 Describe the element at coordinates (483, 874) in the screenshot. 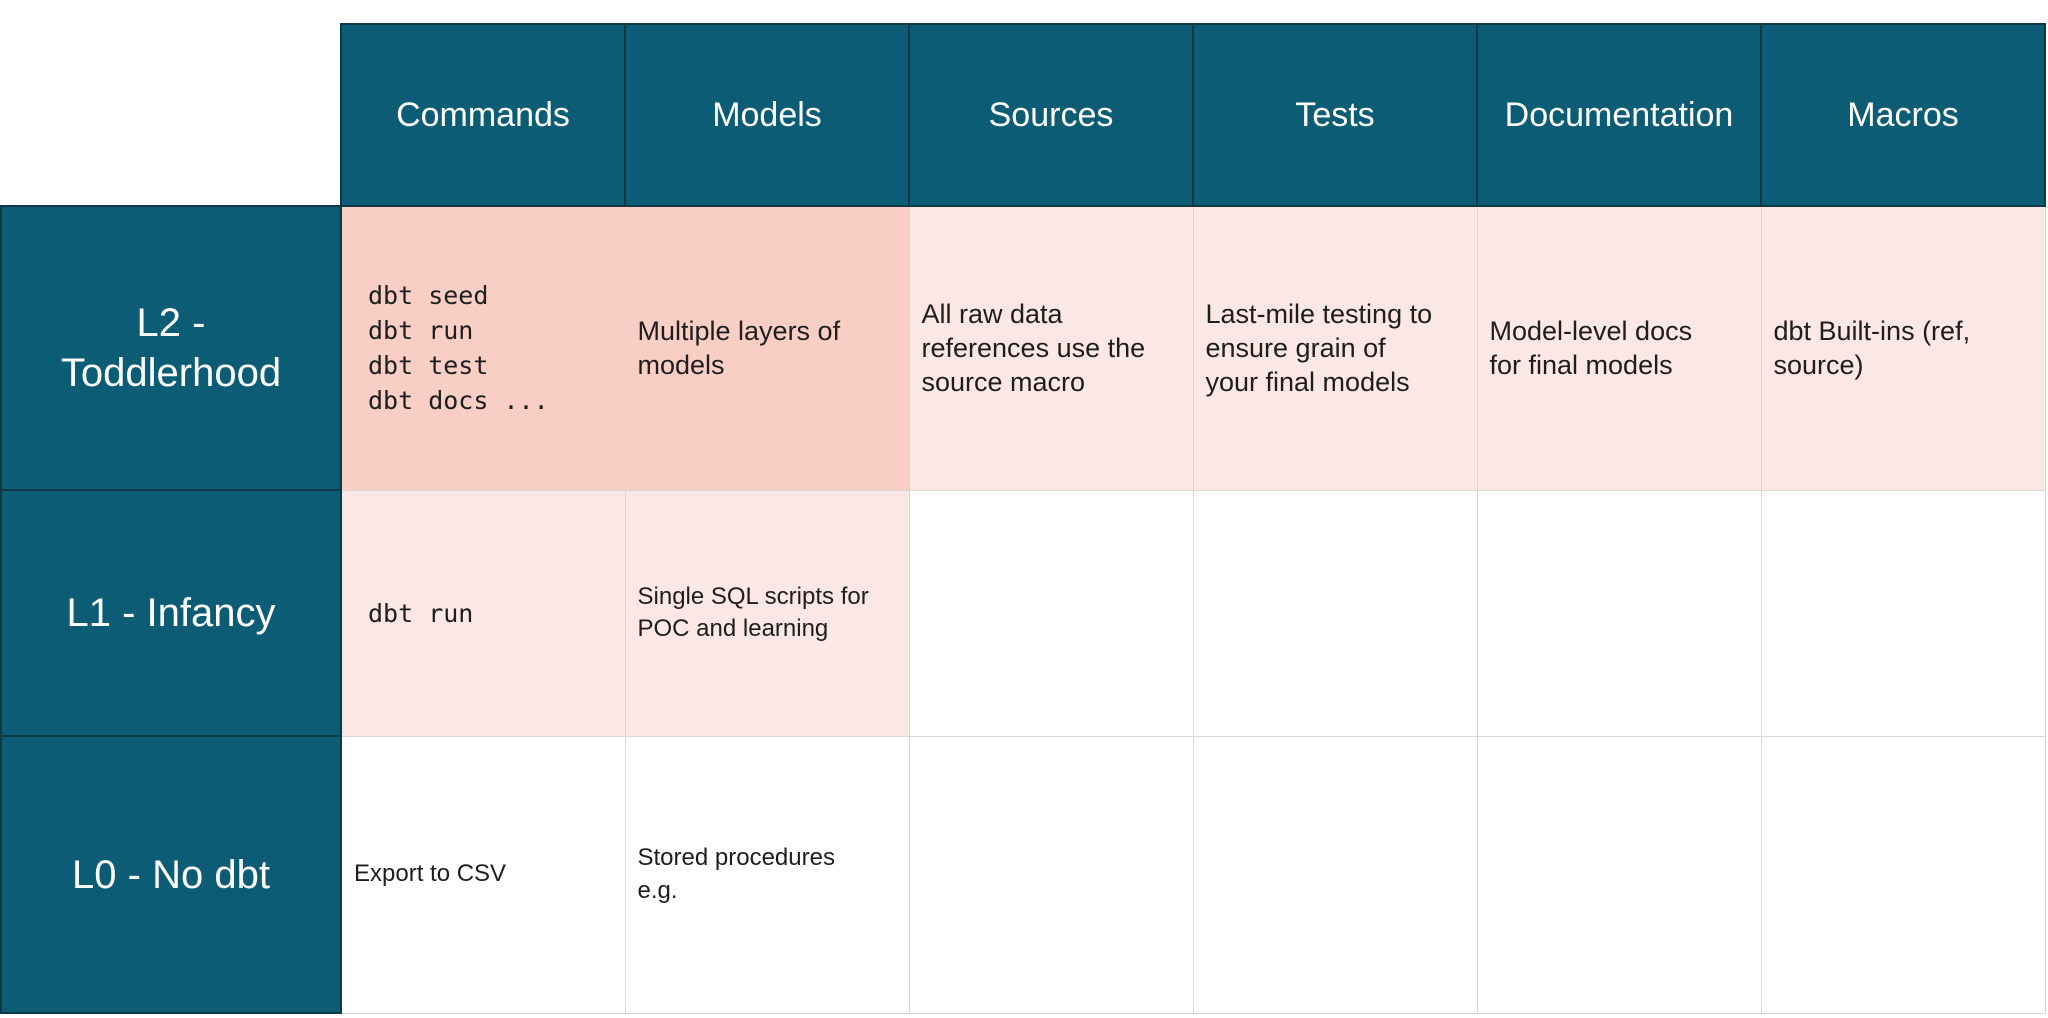

I see `cell-l0-commands: Export to CSV` at that location.